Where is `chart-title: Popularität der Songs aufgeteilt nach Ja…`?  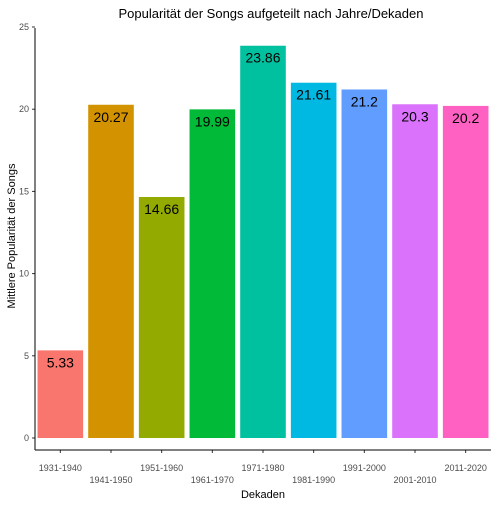
chart-title: Popularität der Songs aufgeteilt nach Ja… is located at coordinates (271, 13).